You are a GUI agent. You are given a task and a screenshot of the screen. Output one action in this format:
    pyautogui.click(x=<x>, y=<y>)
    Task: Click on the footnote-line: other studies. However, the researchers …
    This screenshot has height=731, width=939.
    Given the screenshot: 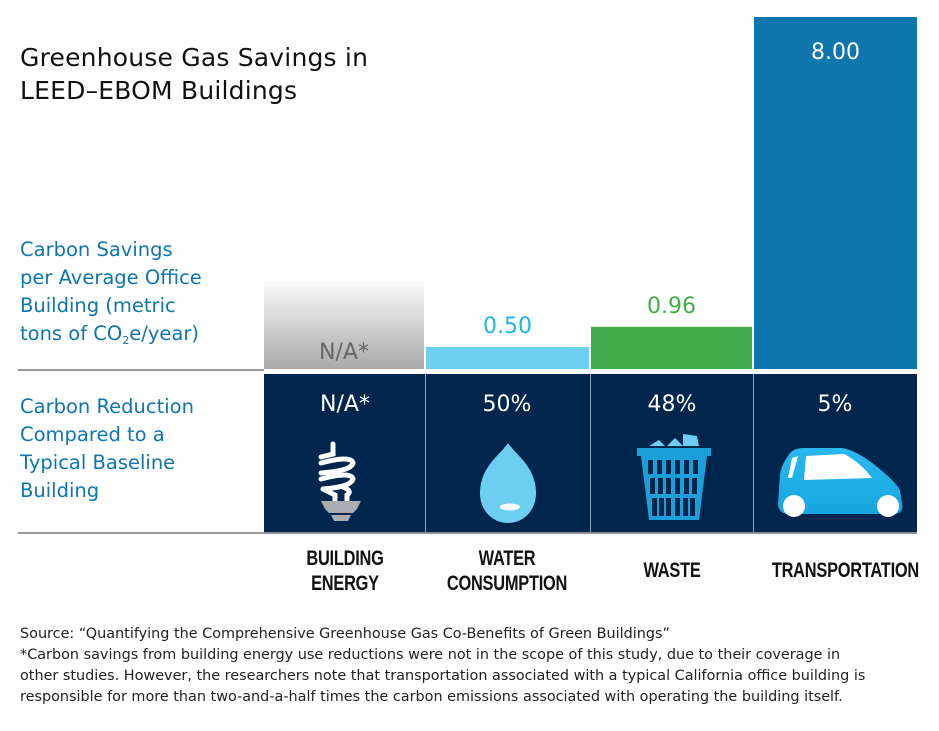 What is the action you would take?
    pyautogui.click(x=443, y=676)
    